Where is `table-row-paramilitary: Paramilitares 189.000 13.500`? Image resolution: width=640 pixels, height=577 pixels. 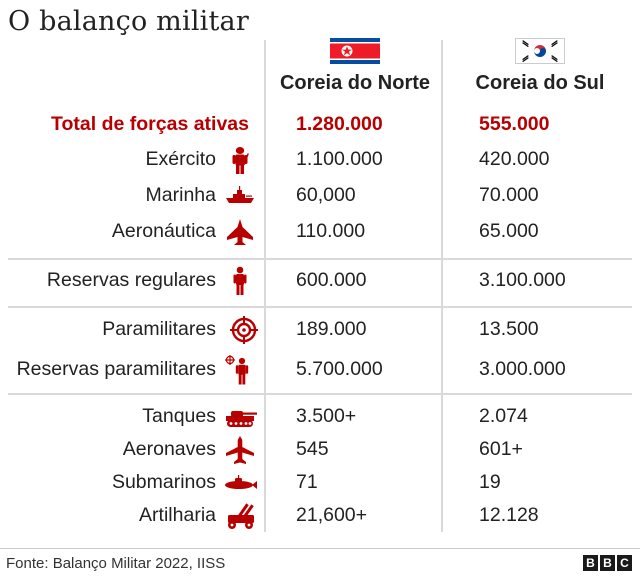 table-row-paramilitary: Paramilitares 189.000 13.500 is located at coordinates (320, 330).